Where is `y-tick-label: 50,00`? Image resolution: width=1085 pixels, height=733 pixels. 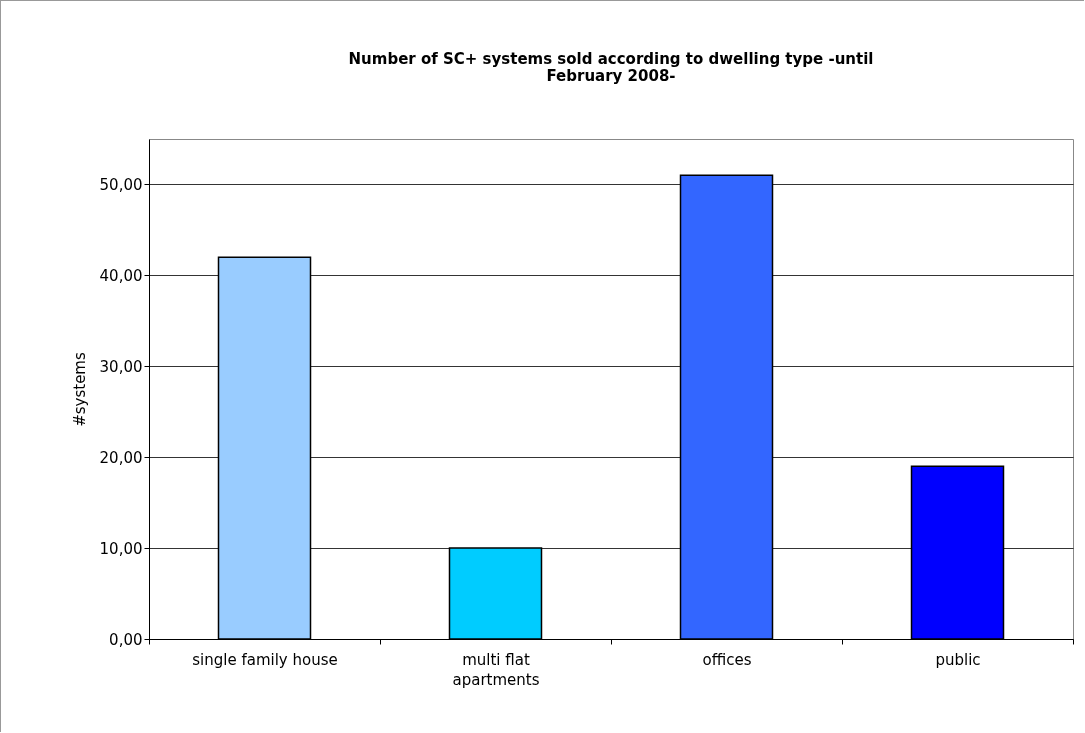 y-tick-label: 50,00 is located at coordinates (121, 184).